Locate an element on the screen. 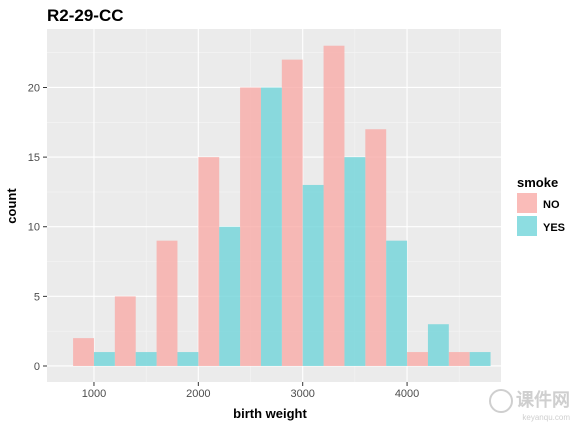 This screenshot has height=428, width=580. watermark-url: keyanqu.com is located at coordinates (546, 417).